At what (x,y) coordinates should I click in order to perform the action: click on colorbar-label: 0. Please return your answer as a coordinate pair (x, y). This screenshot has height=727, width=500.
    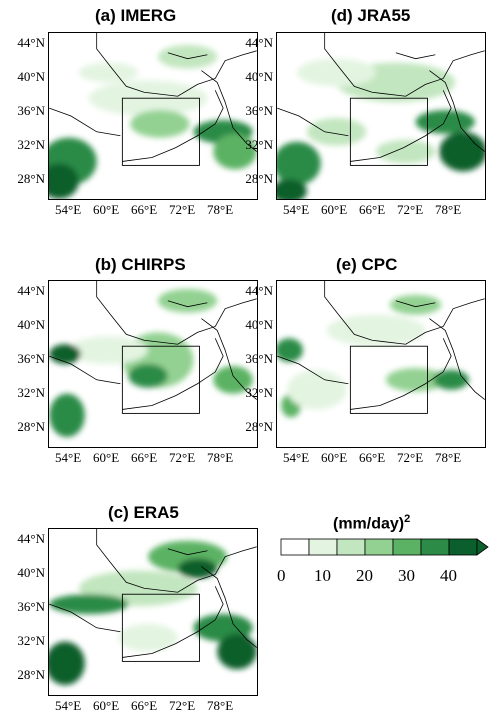
    Looking at the image, I should click on (281, 575).